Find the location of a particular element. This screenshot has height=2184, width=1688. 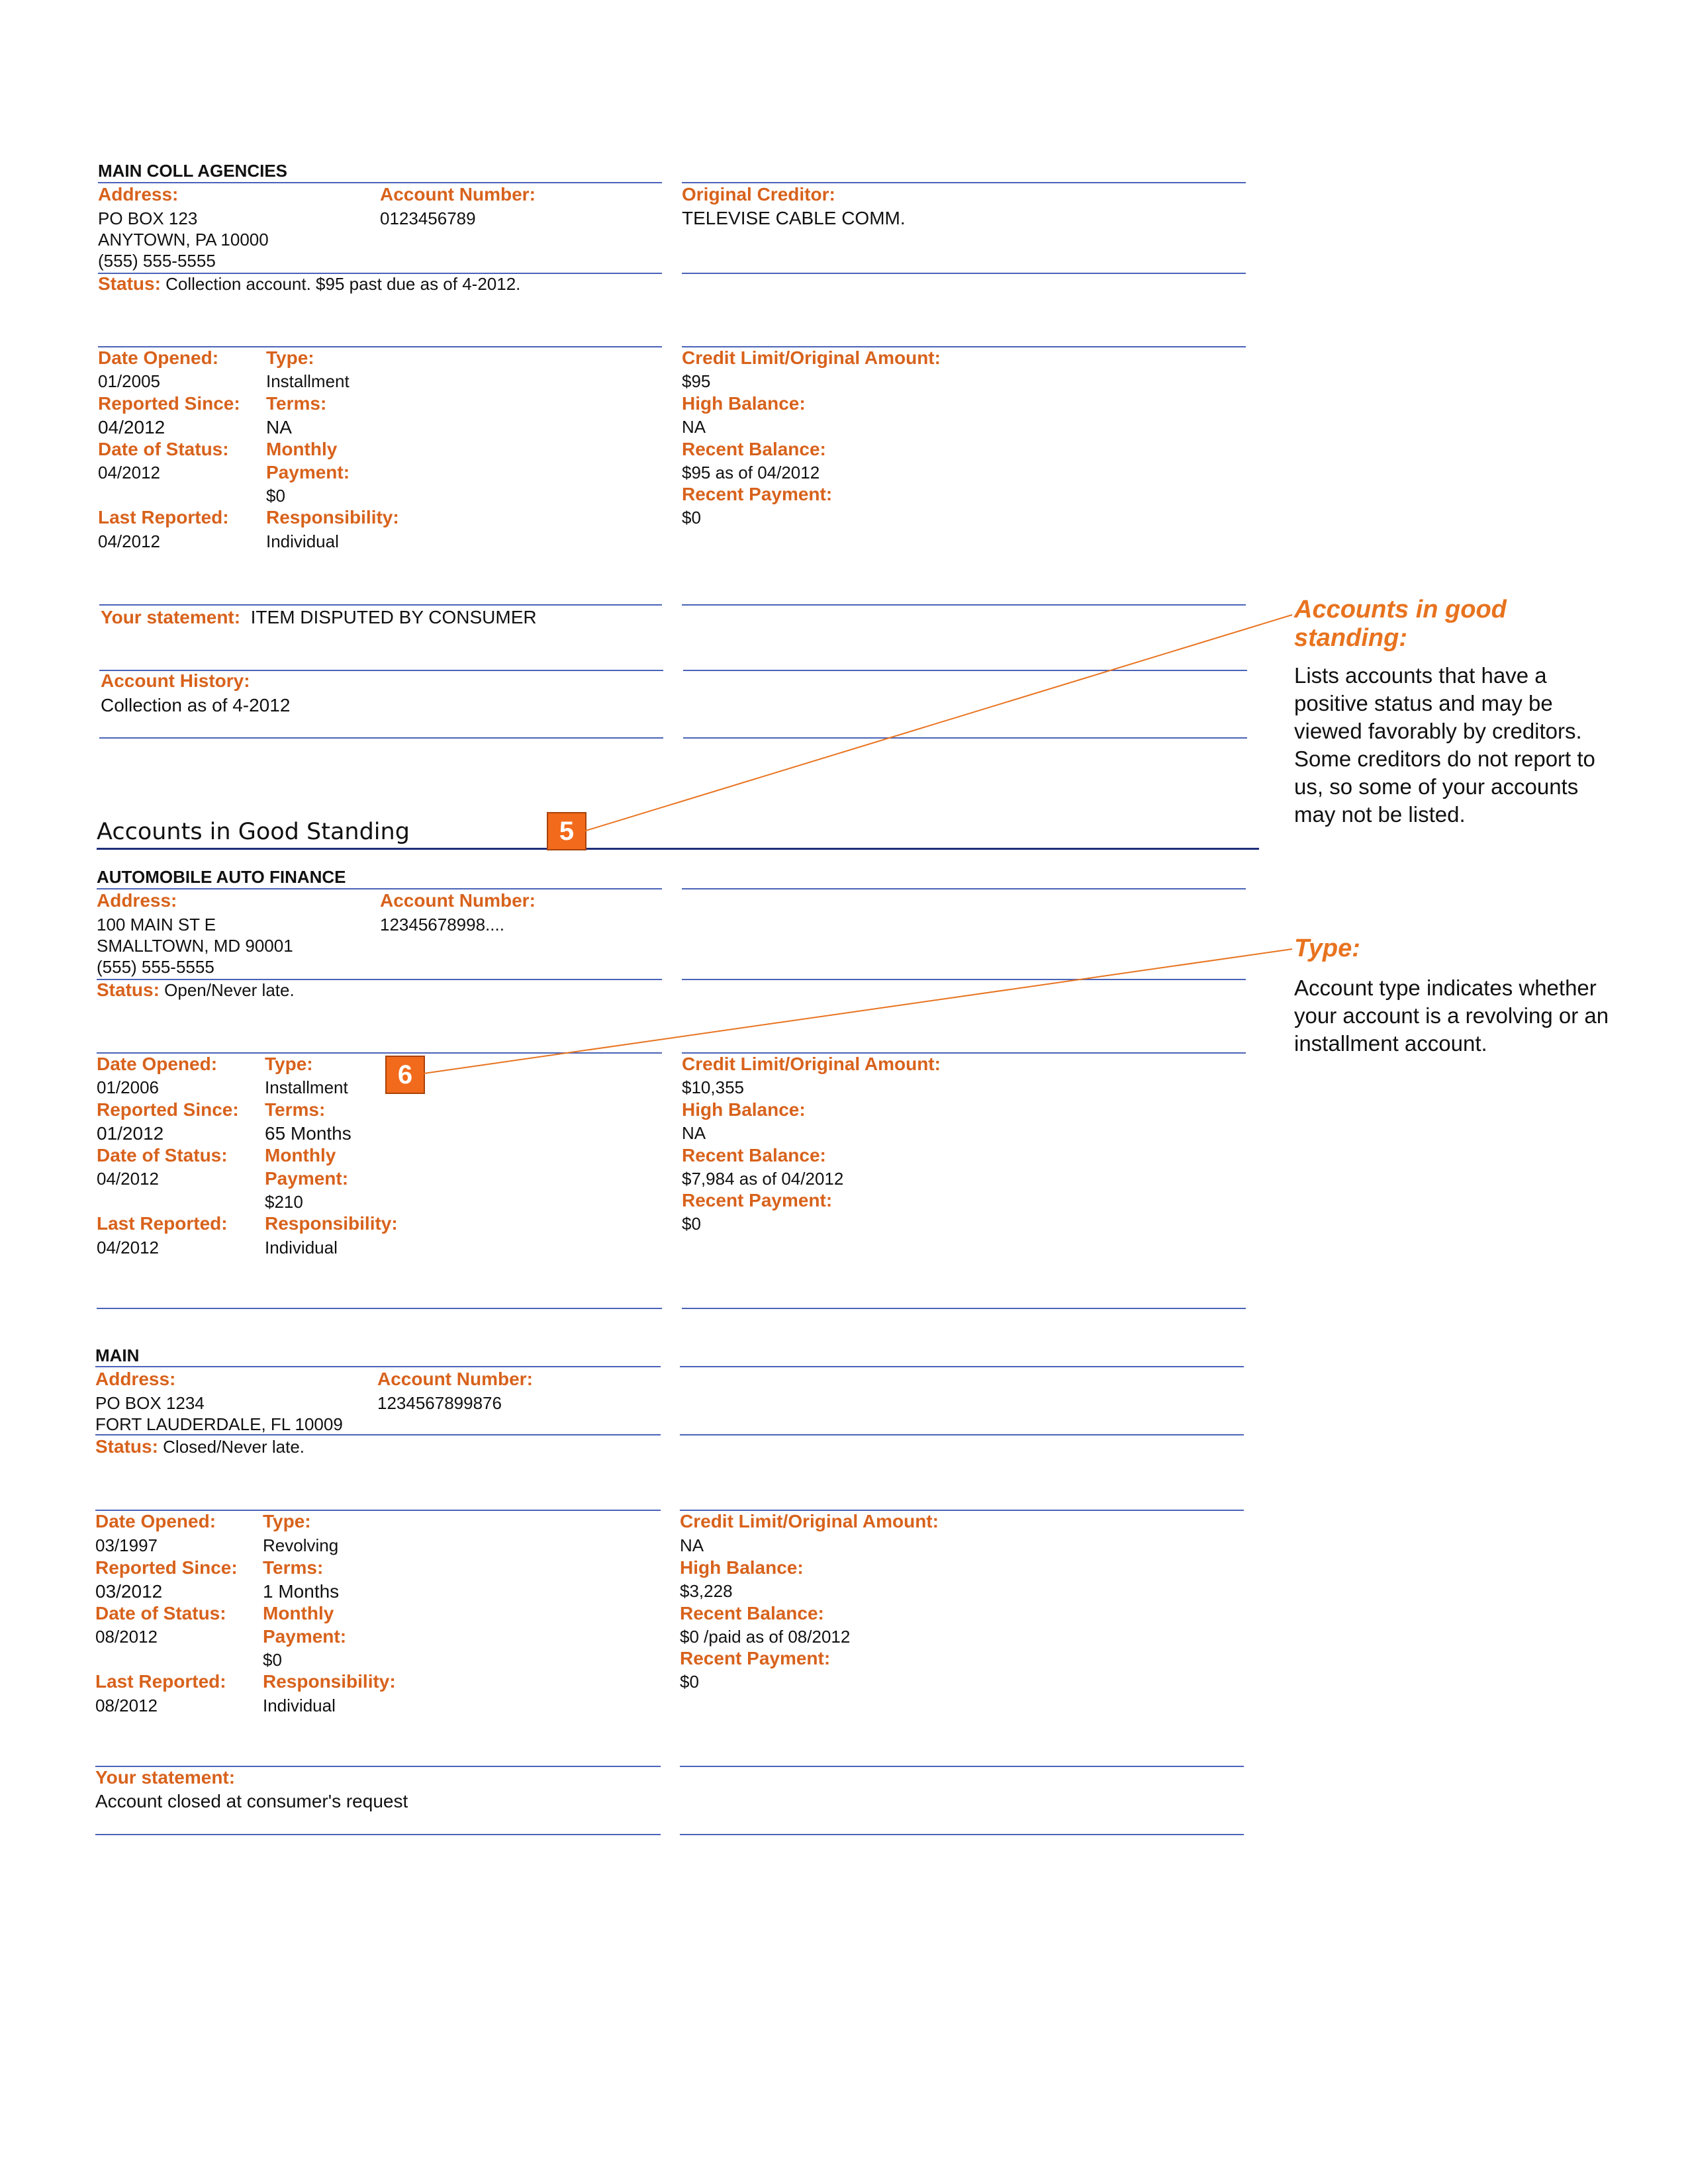

recent-payment-label: Recent Payment: is located at coordinates (757, 494).